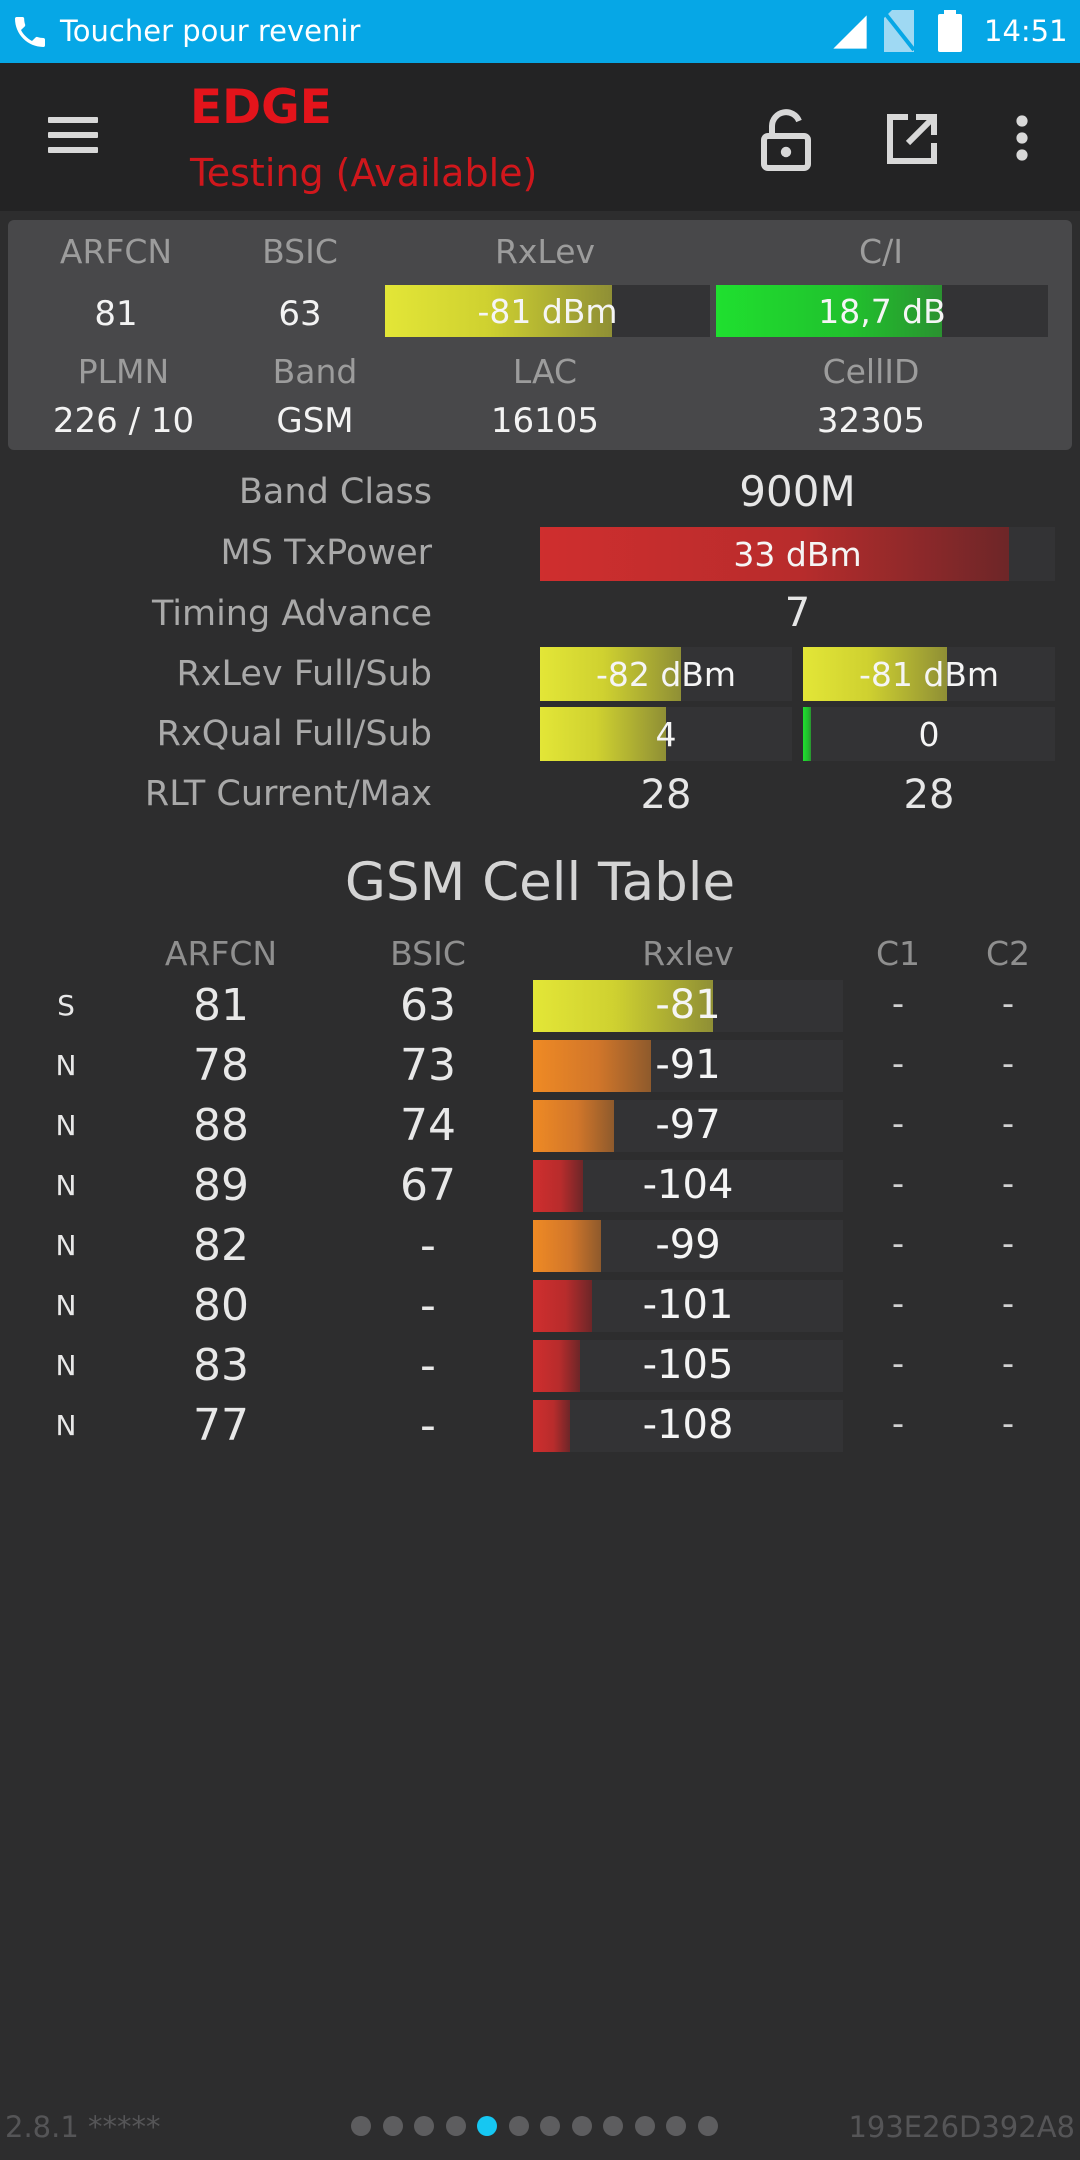 The height and width of the screenshot is (2160, 1080). What do you see at coordinates (688, 1126) in the screenshot?
I see `cell-rxlev-meter: -97` at bounding box center [688, 1126].